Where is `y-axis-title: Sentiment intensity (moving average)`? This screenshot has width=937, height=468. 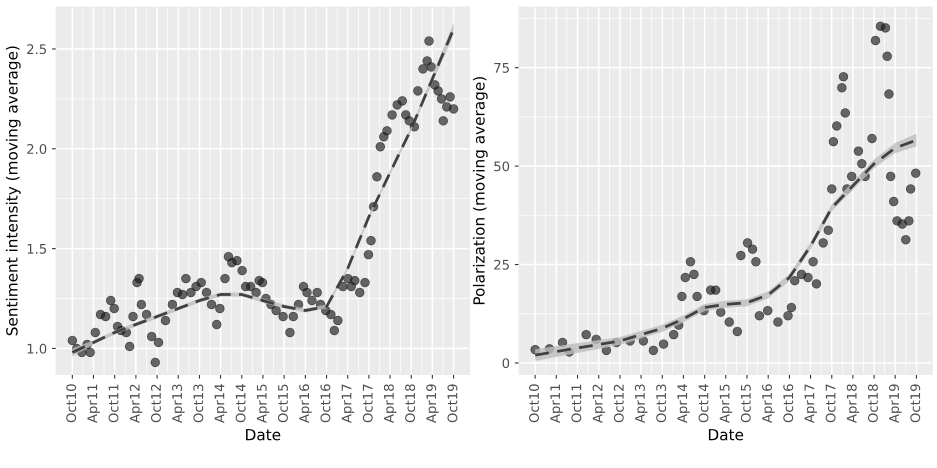 y-axis-title: Sentiment intensity (moving average) is located at coordinates (13, 191).